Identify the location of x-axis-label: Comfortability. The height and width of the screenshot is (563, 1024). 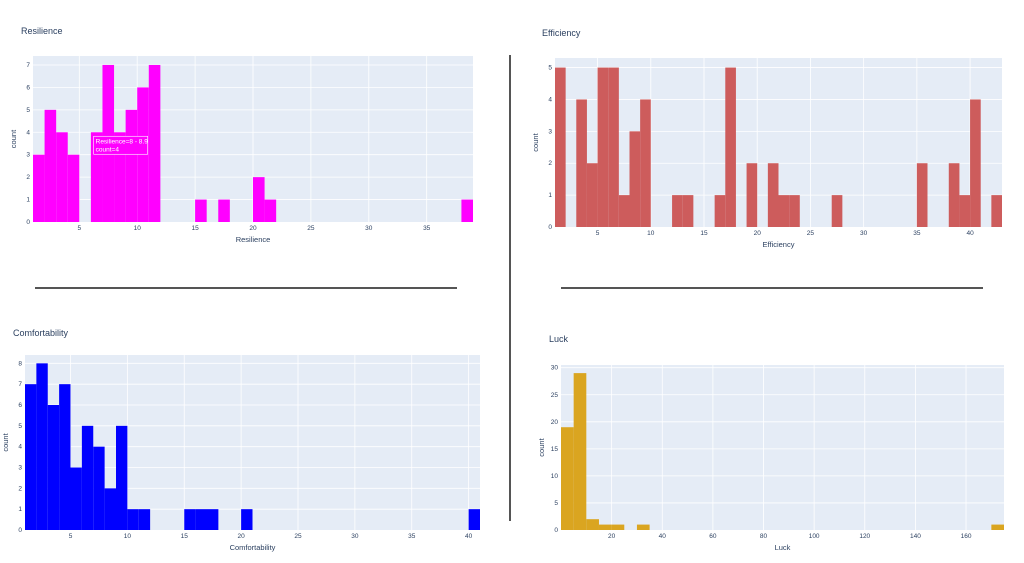
(253, 547).